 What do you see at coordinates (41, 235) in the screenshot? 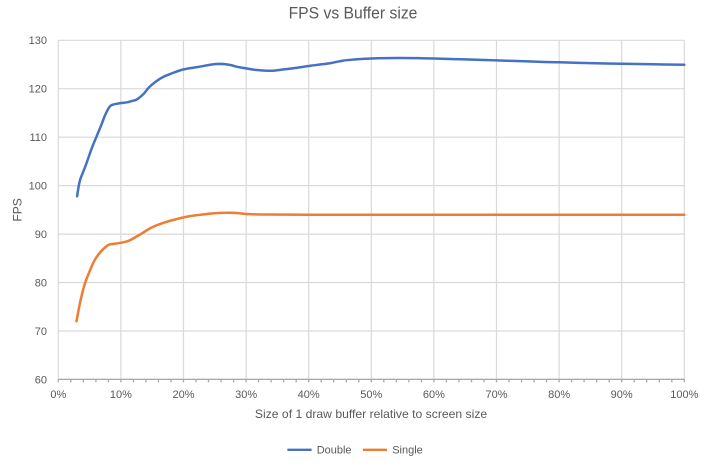
I see `svg-text: 90` at bounding box center [41, 235].